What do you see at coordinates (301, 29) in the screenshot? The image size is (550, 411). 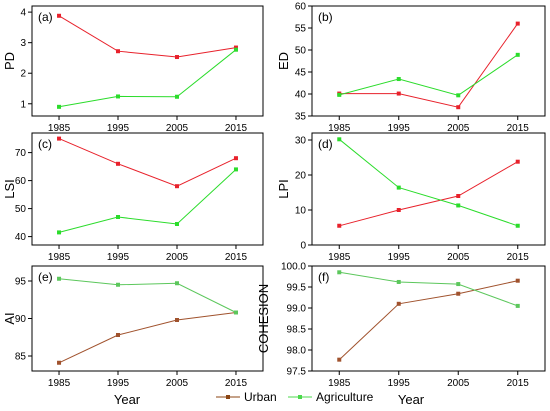 I see `y-tick-label: 55` at bounding box center [301, 29].